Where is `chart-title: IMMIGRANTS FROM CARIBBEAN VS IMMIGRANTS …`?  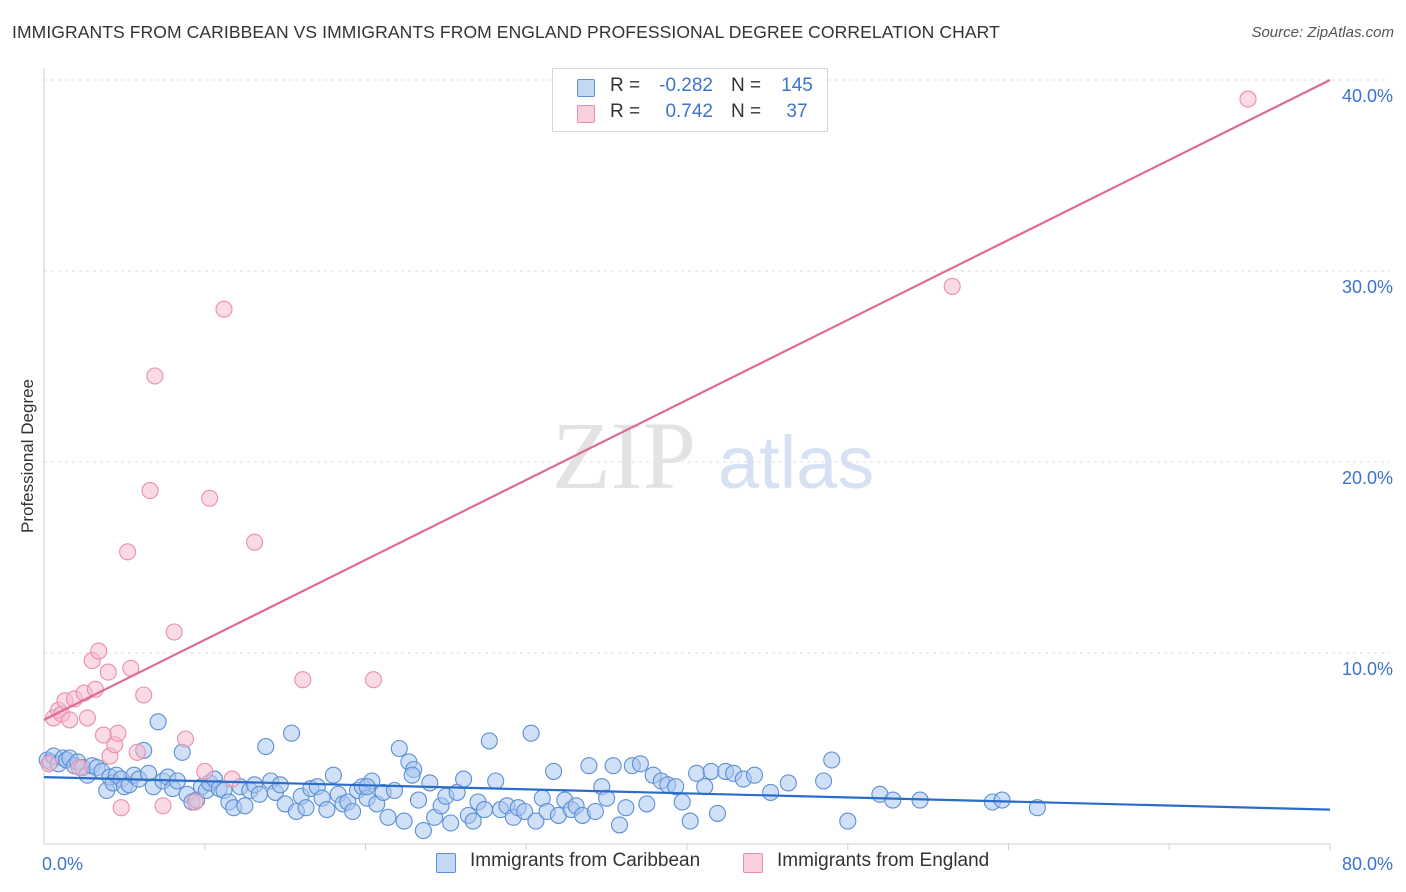 chart-title: IMMIGRANTS FROM CARIBBEAN VS IMMIGRANTS … is located at coordinates (506, 32).